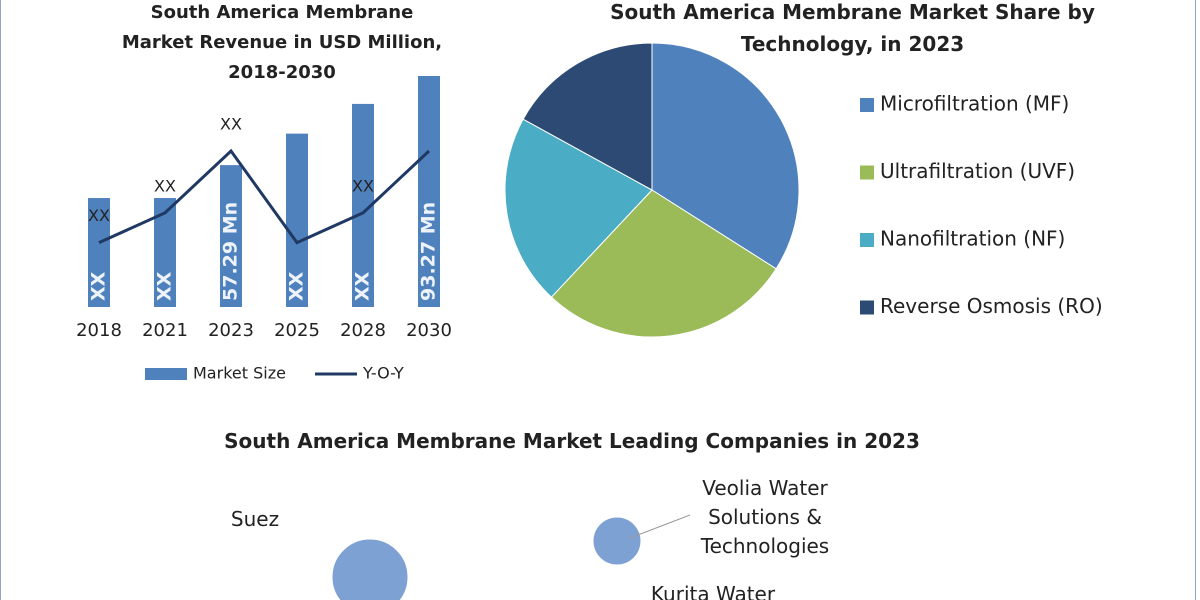  Describe the element at coordinates (660, 526) in the screenshot. I see `leader-line` at that location.